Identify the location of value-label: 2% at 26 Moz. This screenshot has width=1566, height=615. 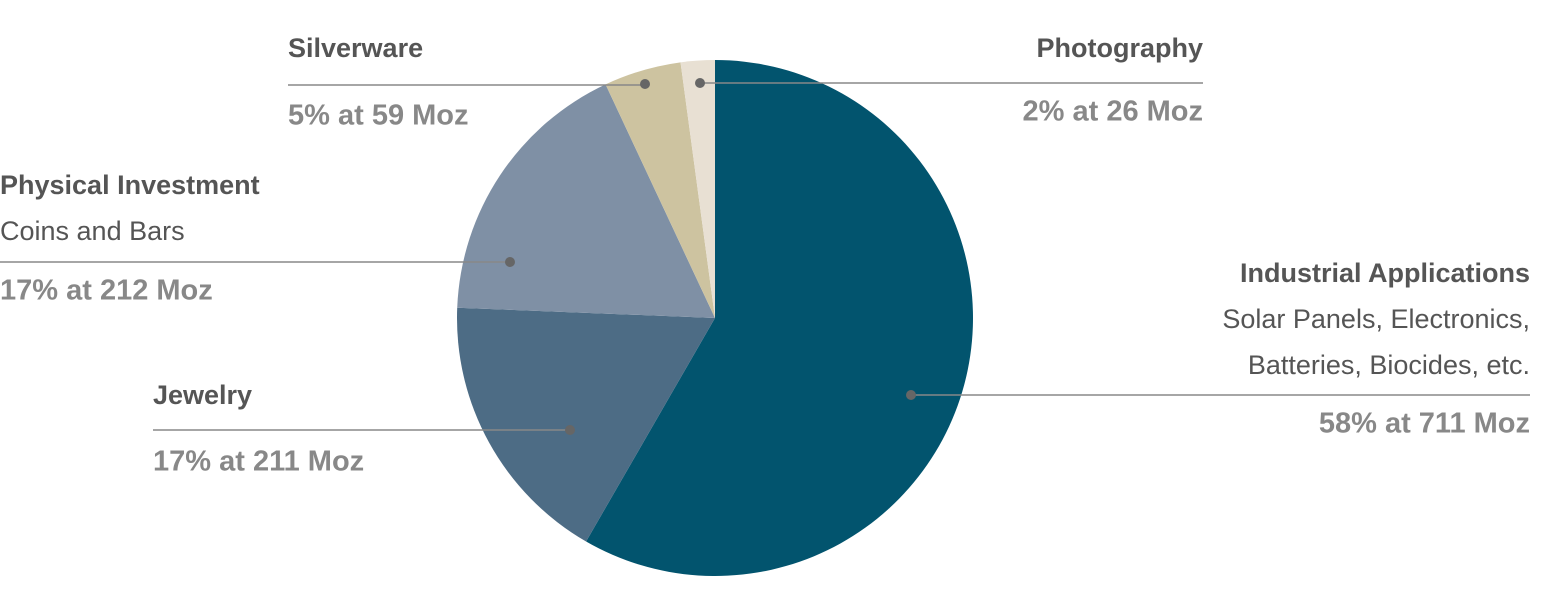
(1113, 112).